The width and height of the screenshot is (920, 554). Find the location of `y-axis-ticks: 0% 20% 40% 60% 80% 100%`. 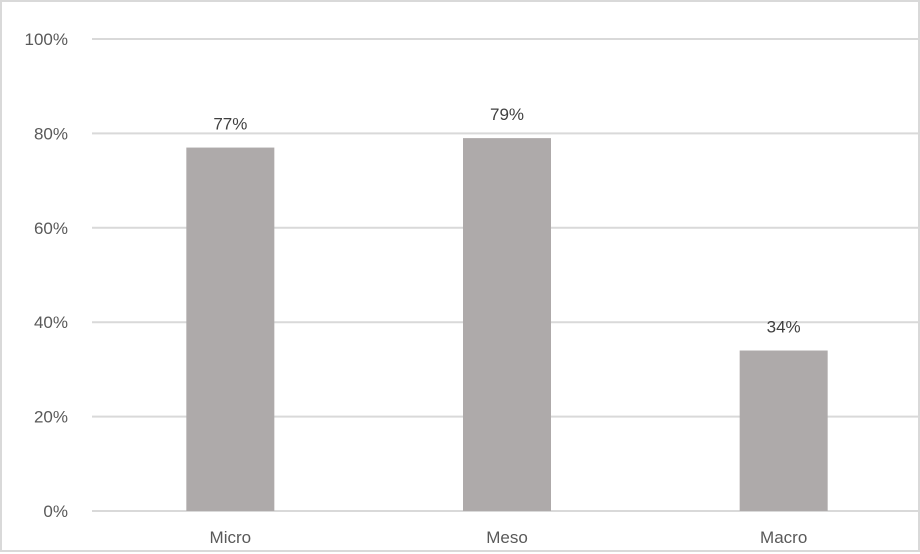

y-axis-ticks: 0% 20% 40% 60% 80% 100% is located at coordinates (46, 275).